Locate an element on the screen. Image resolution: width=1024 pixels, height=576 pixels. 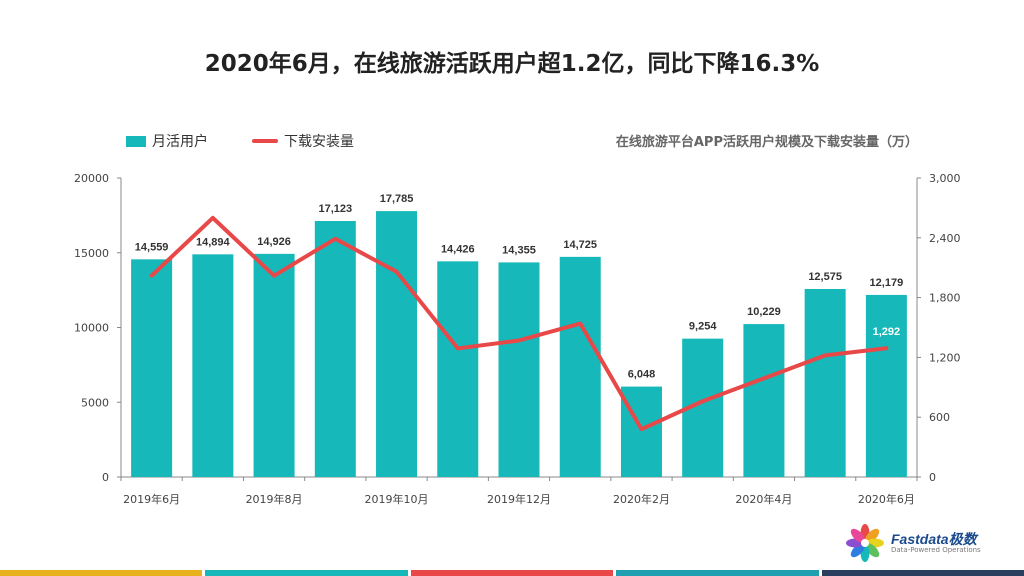
bar-value-label: 17,123 is located at coordinates (335, 209).